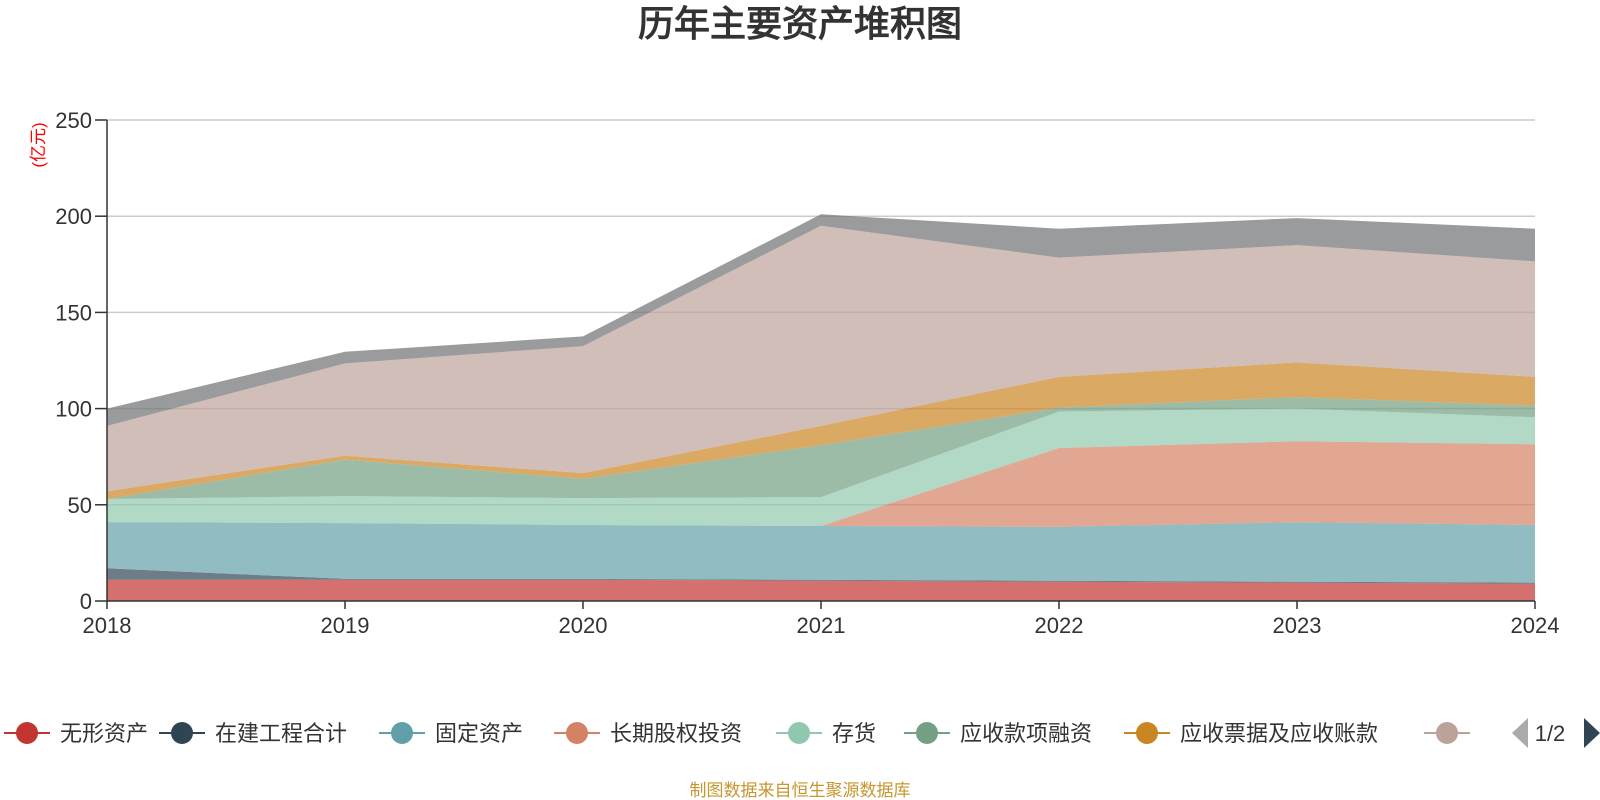  I want to click on x-tick-label: 2020, so click(583, 625).